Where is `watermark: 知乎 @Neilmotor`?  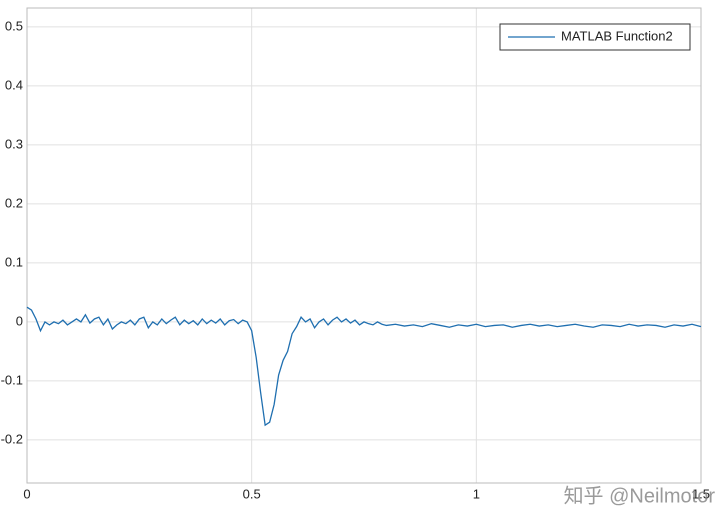 watermark: 知乎 @Neilmotor is located at coordinates (640, 495).